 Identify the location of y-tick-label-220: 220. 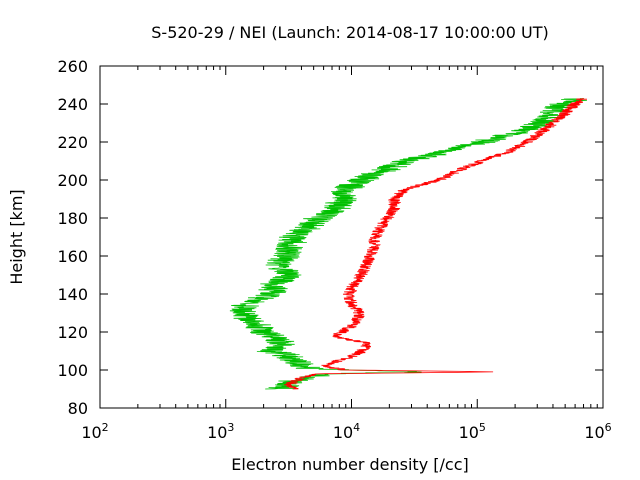
(72, 142).